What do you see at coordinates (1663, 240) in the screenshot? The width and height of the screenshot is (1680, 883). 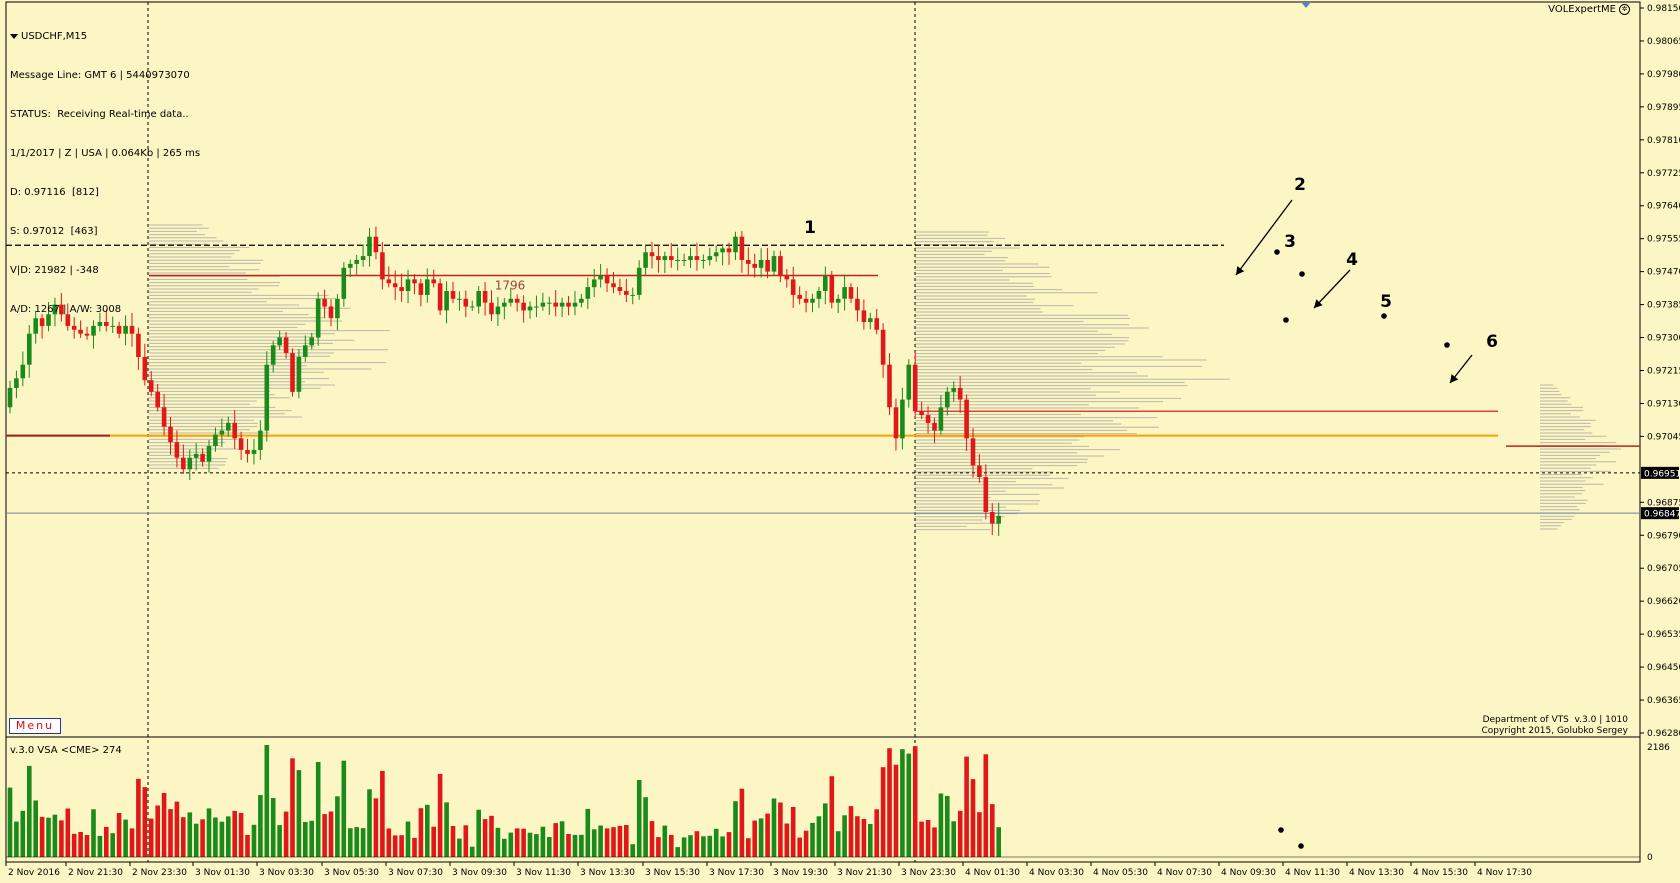 I see `price-tick-label: 0.97555` at bounding box center [1663, 240].